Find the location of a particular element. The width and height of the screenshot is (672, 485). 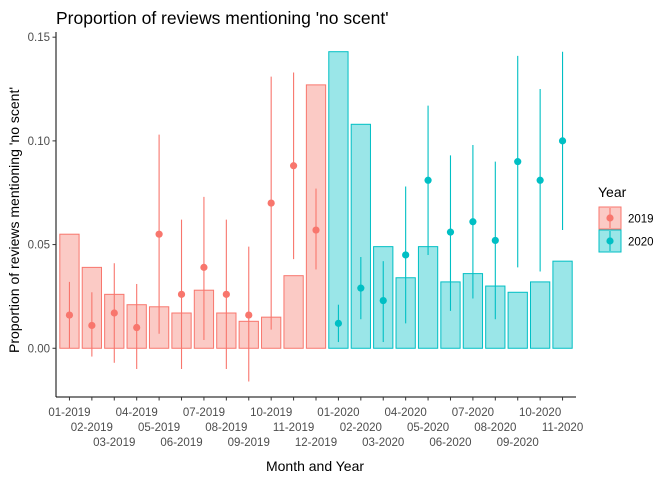

x-tick-label: 02-2020 is located at coordinates (361, 428).